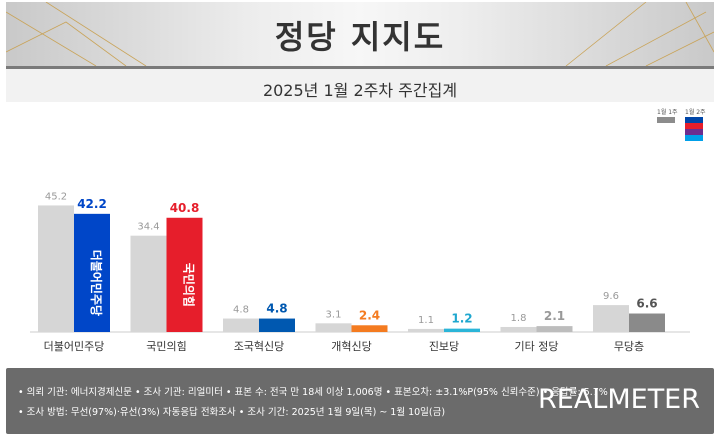 The height and width of the screenshot is (441, 720). Describe the element at coordinates (667, 112) in the screenshot. I see `legend-label-prev: 1월 1주` at that location.